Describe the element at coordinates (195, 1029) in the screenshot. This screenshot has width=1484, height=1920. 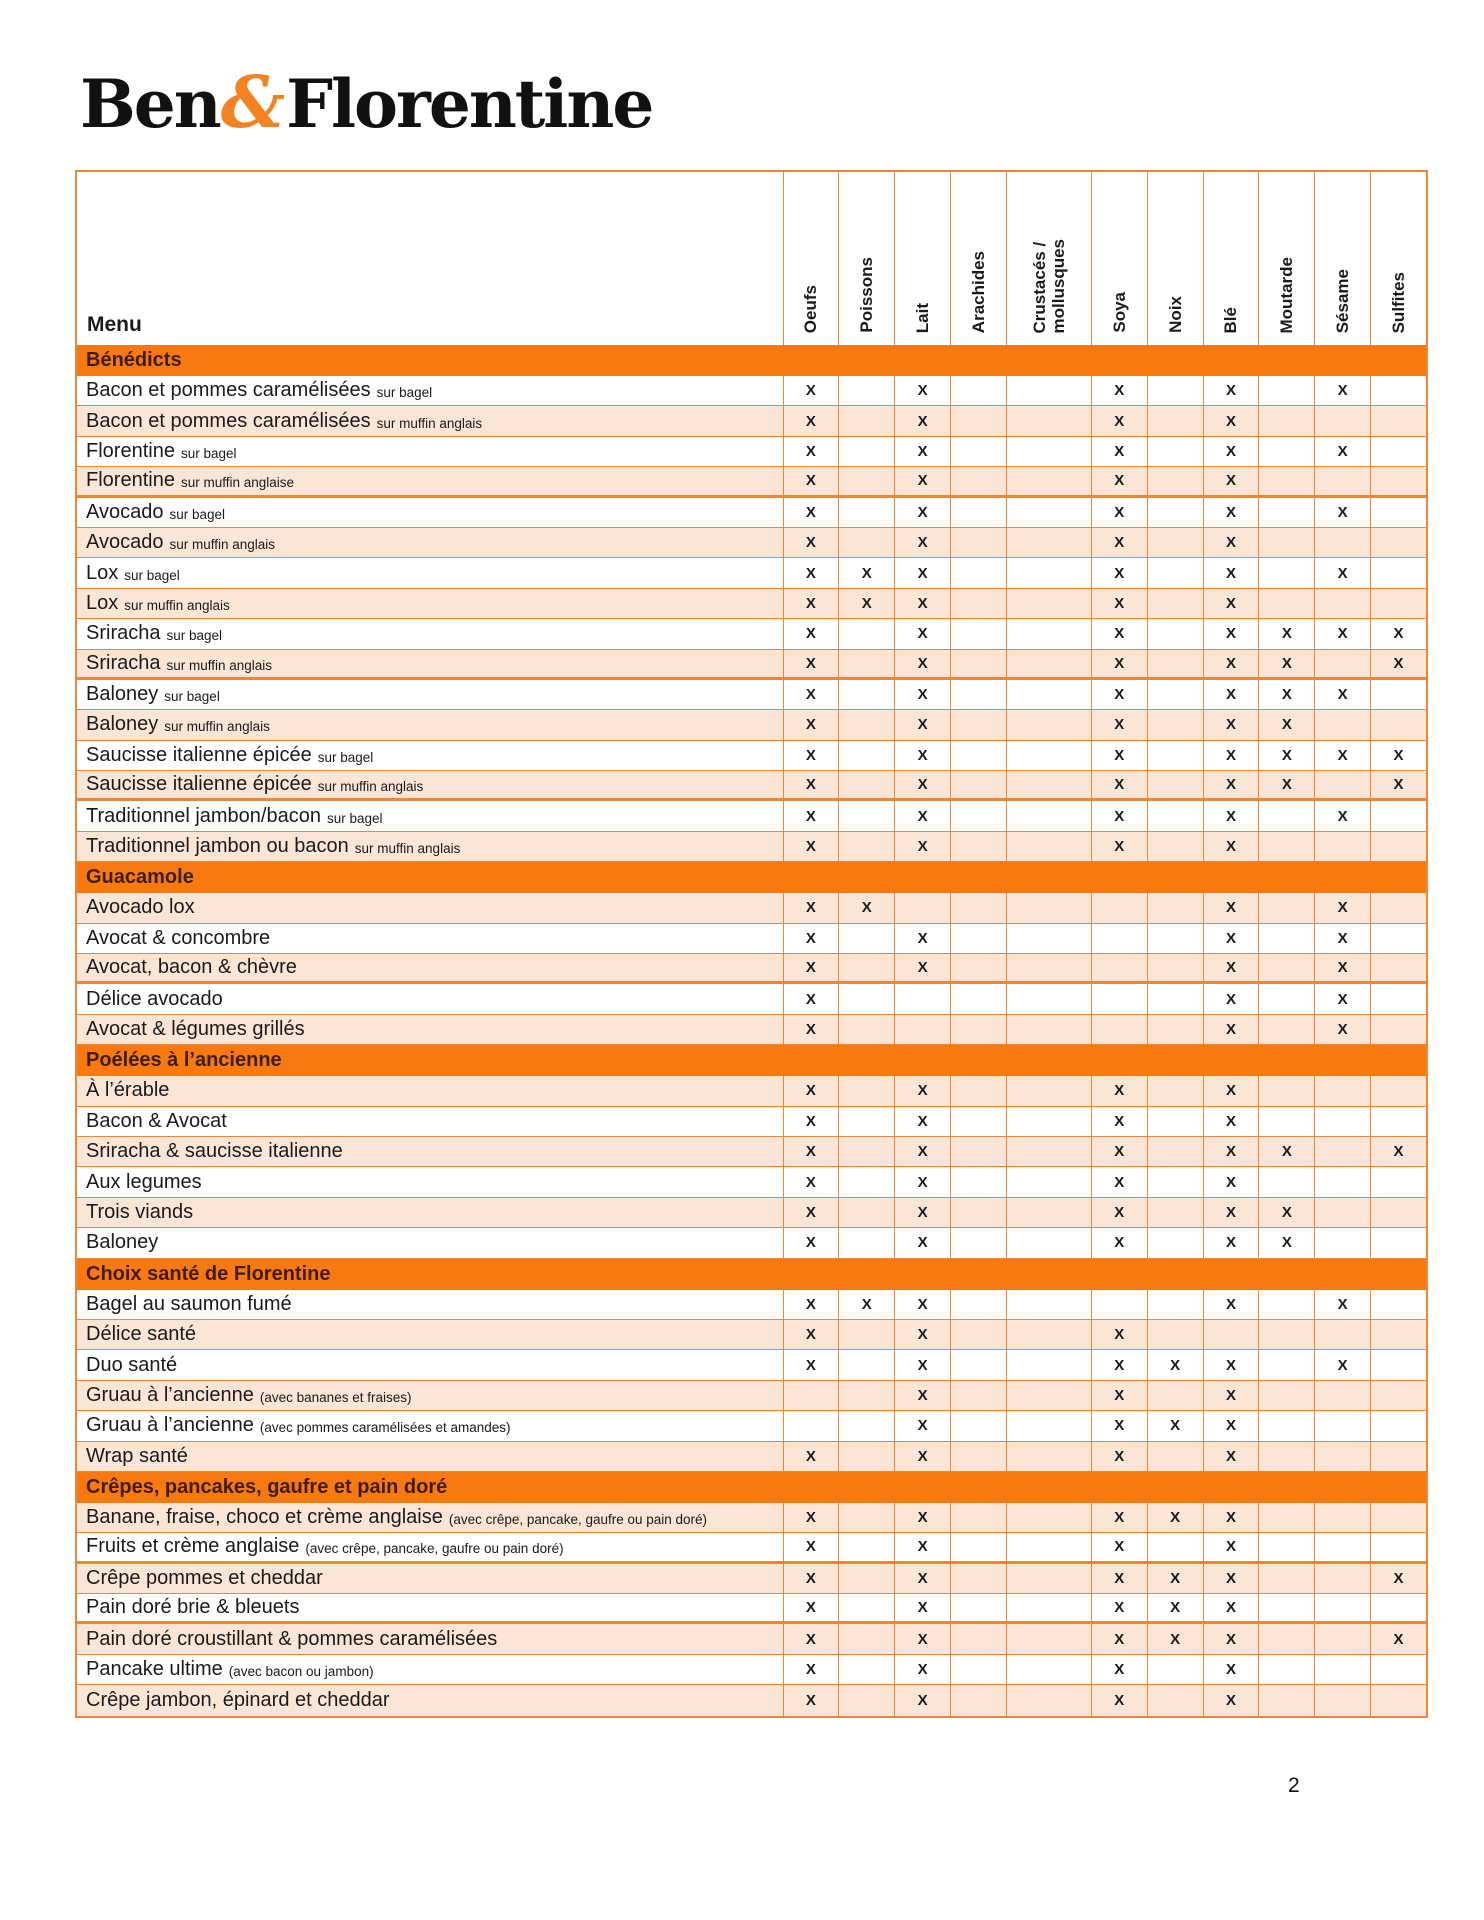
I see `menu-item-name: Avocat & légumes grillés` at that location.